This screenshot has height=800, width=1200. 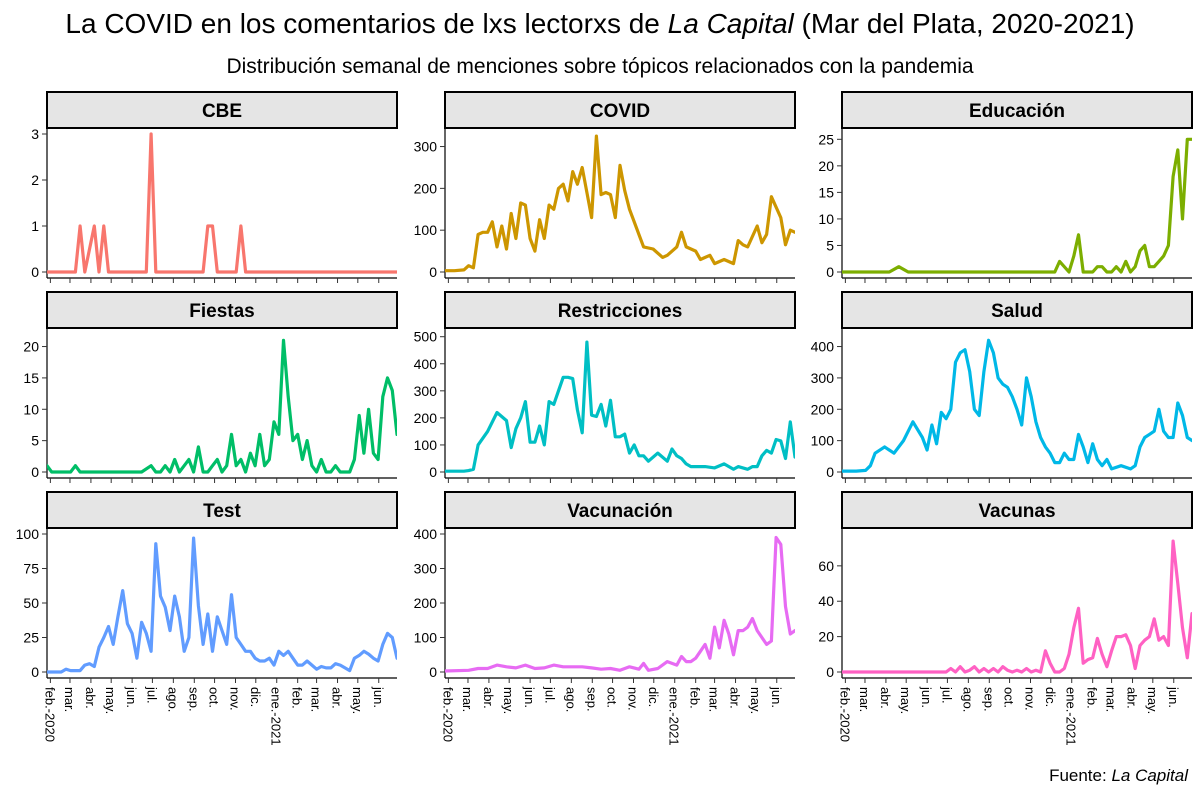 I want to click on chart-title-part2: (Mar del Plata, 2020-2021), so click(x=964, y=23).